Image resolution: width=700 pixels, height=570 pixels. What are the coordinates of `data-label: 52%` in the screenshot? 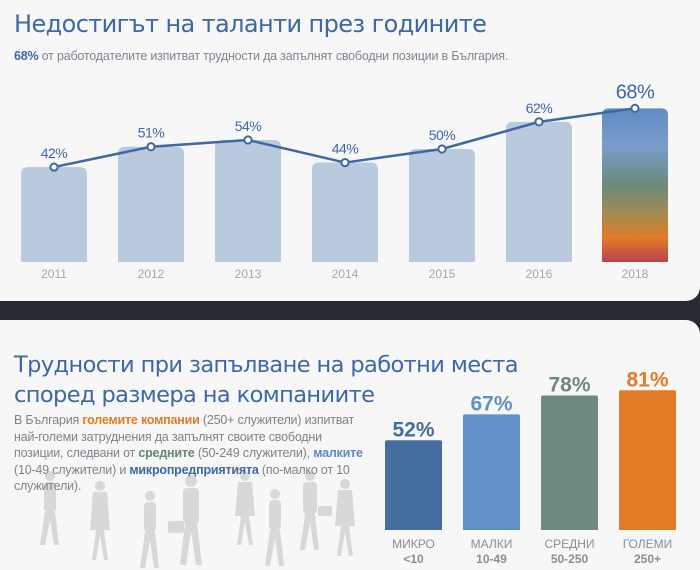 It's located at (413, 429).